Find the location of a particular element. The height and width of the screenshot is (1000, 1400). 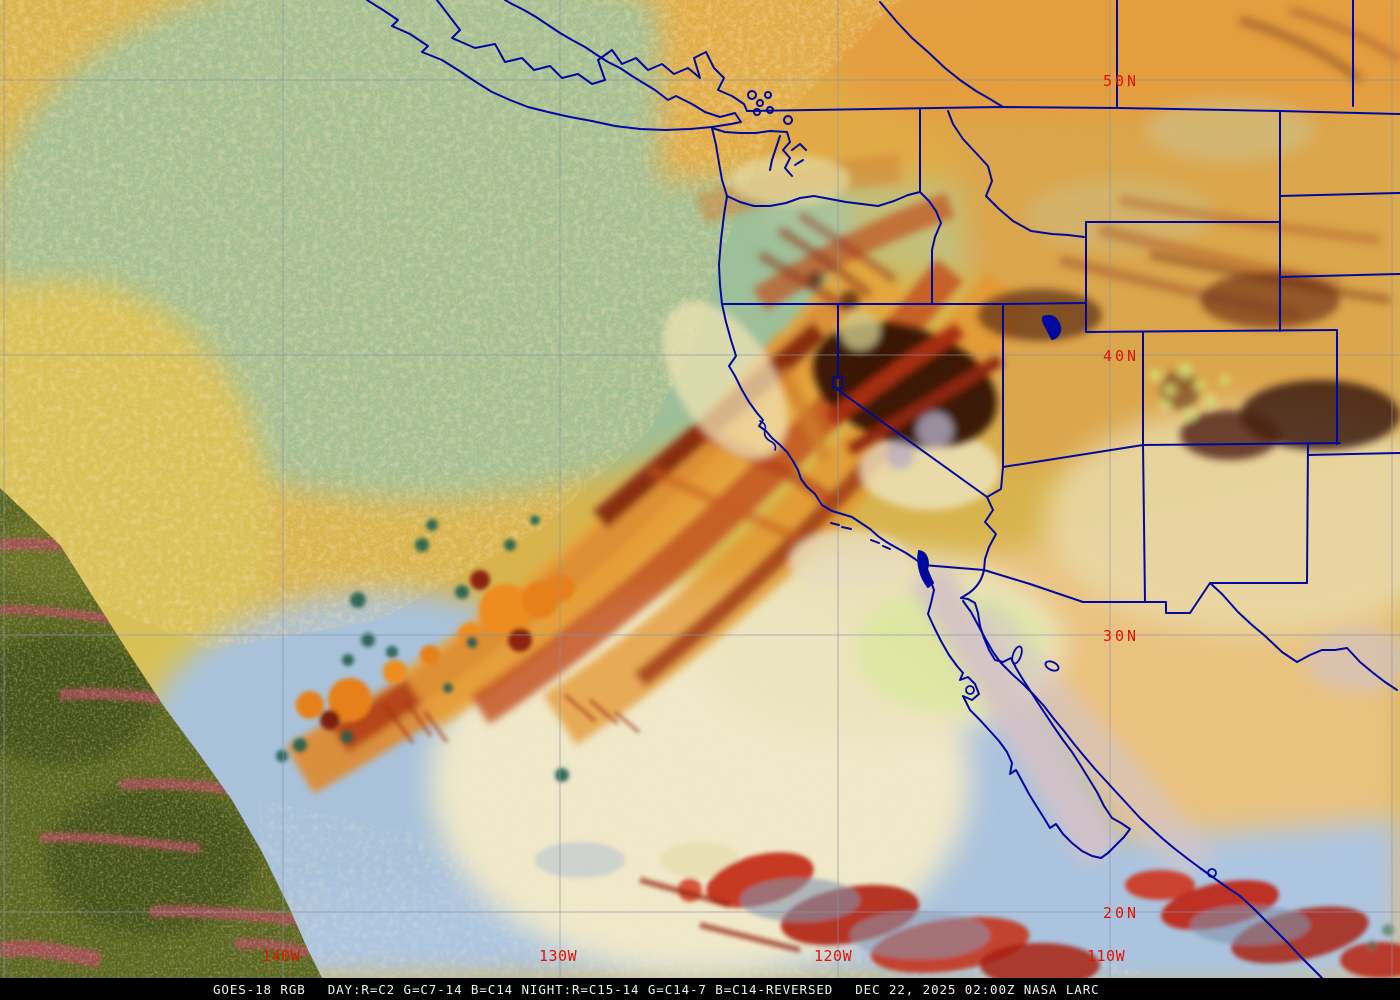

border-us-mexico-az is located at coordinates (1097, 591).